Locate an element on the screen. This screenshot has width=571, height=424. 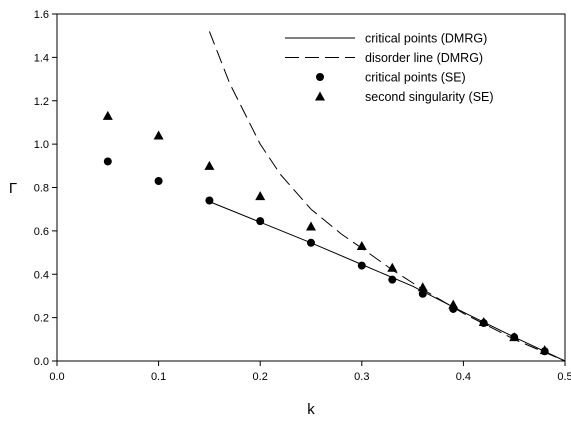
y-tick-label: 0.6 is located at coordinates (41, 232).